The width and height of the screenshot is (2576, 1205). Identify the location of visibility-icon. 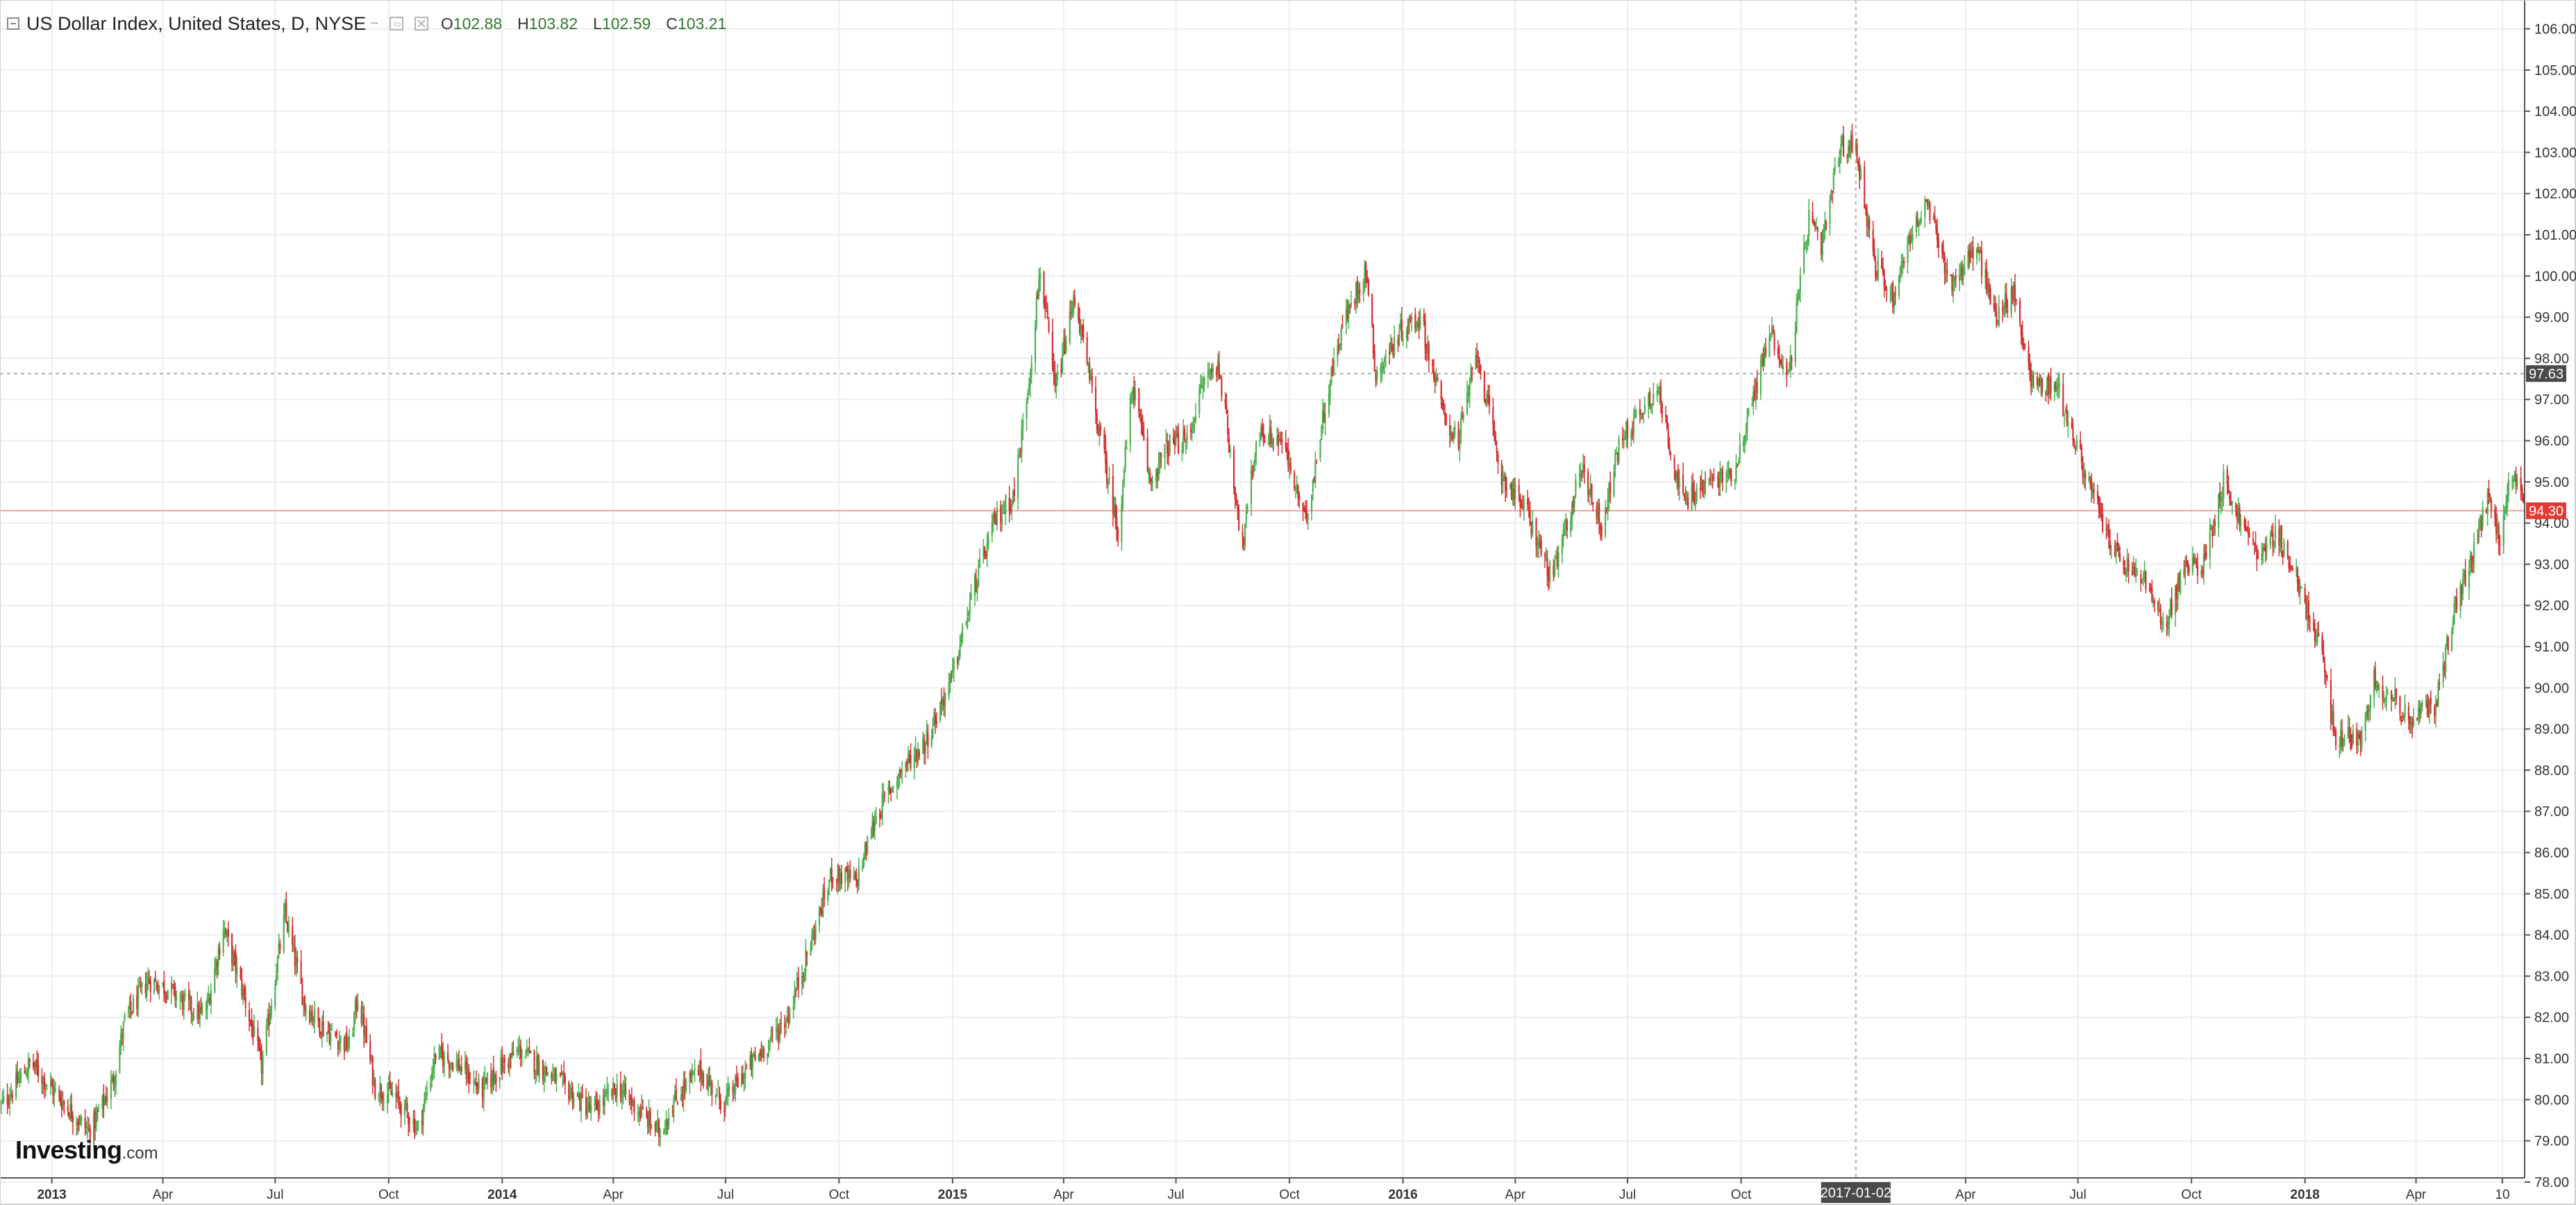
(396, 24).